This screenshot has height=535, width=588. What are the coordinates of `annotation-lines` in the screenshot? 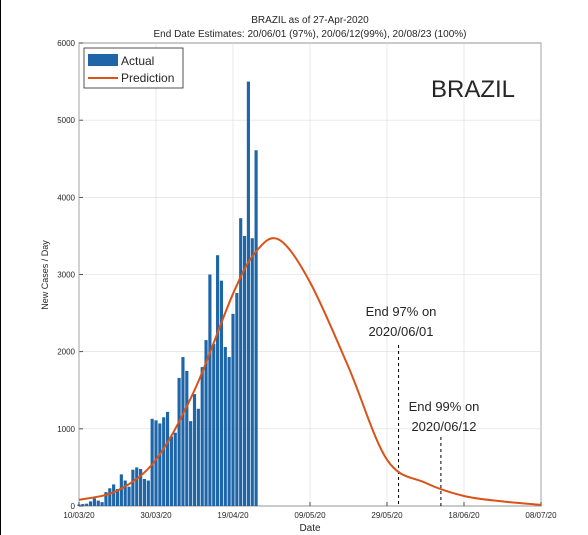 It's located at (420, 425).